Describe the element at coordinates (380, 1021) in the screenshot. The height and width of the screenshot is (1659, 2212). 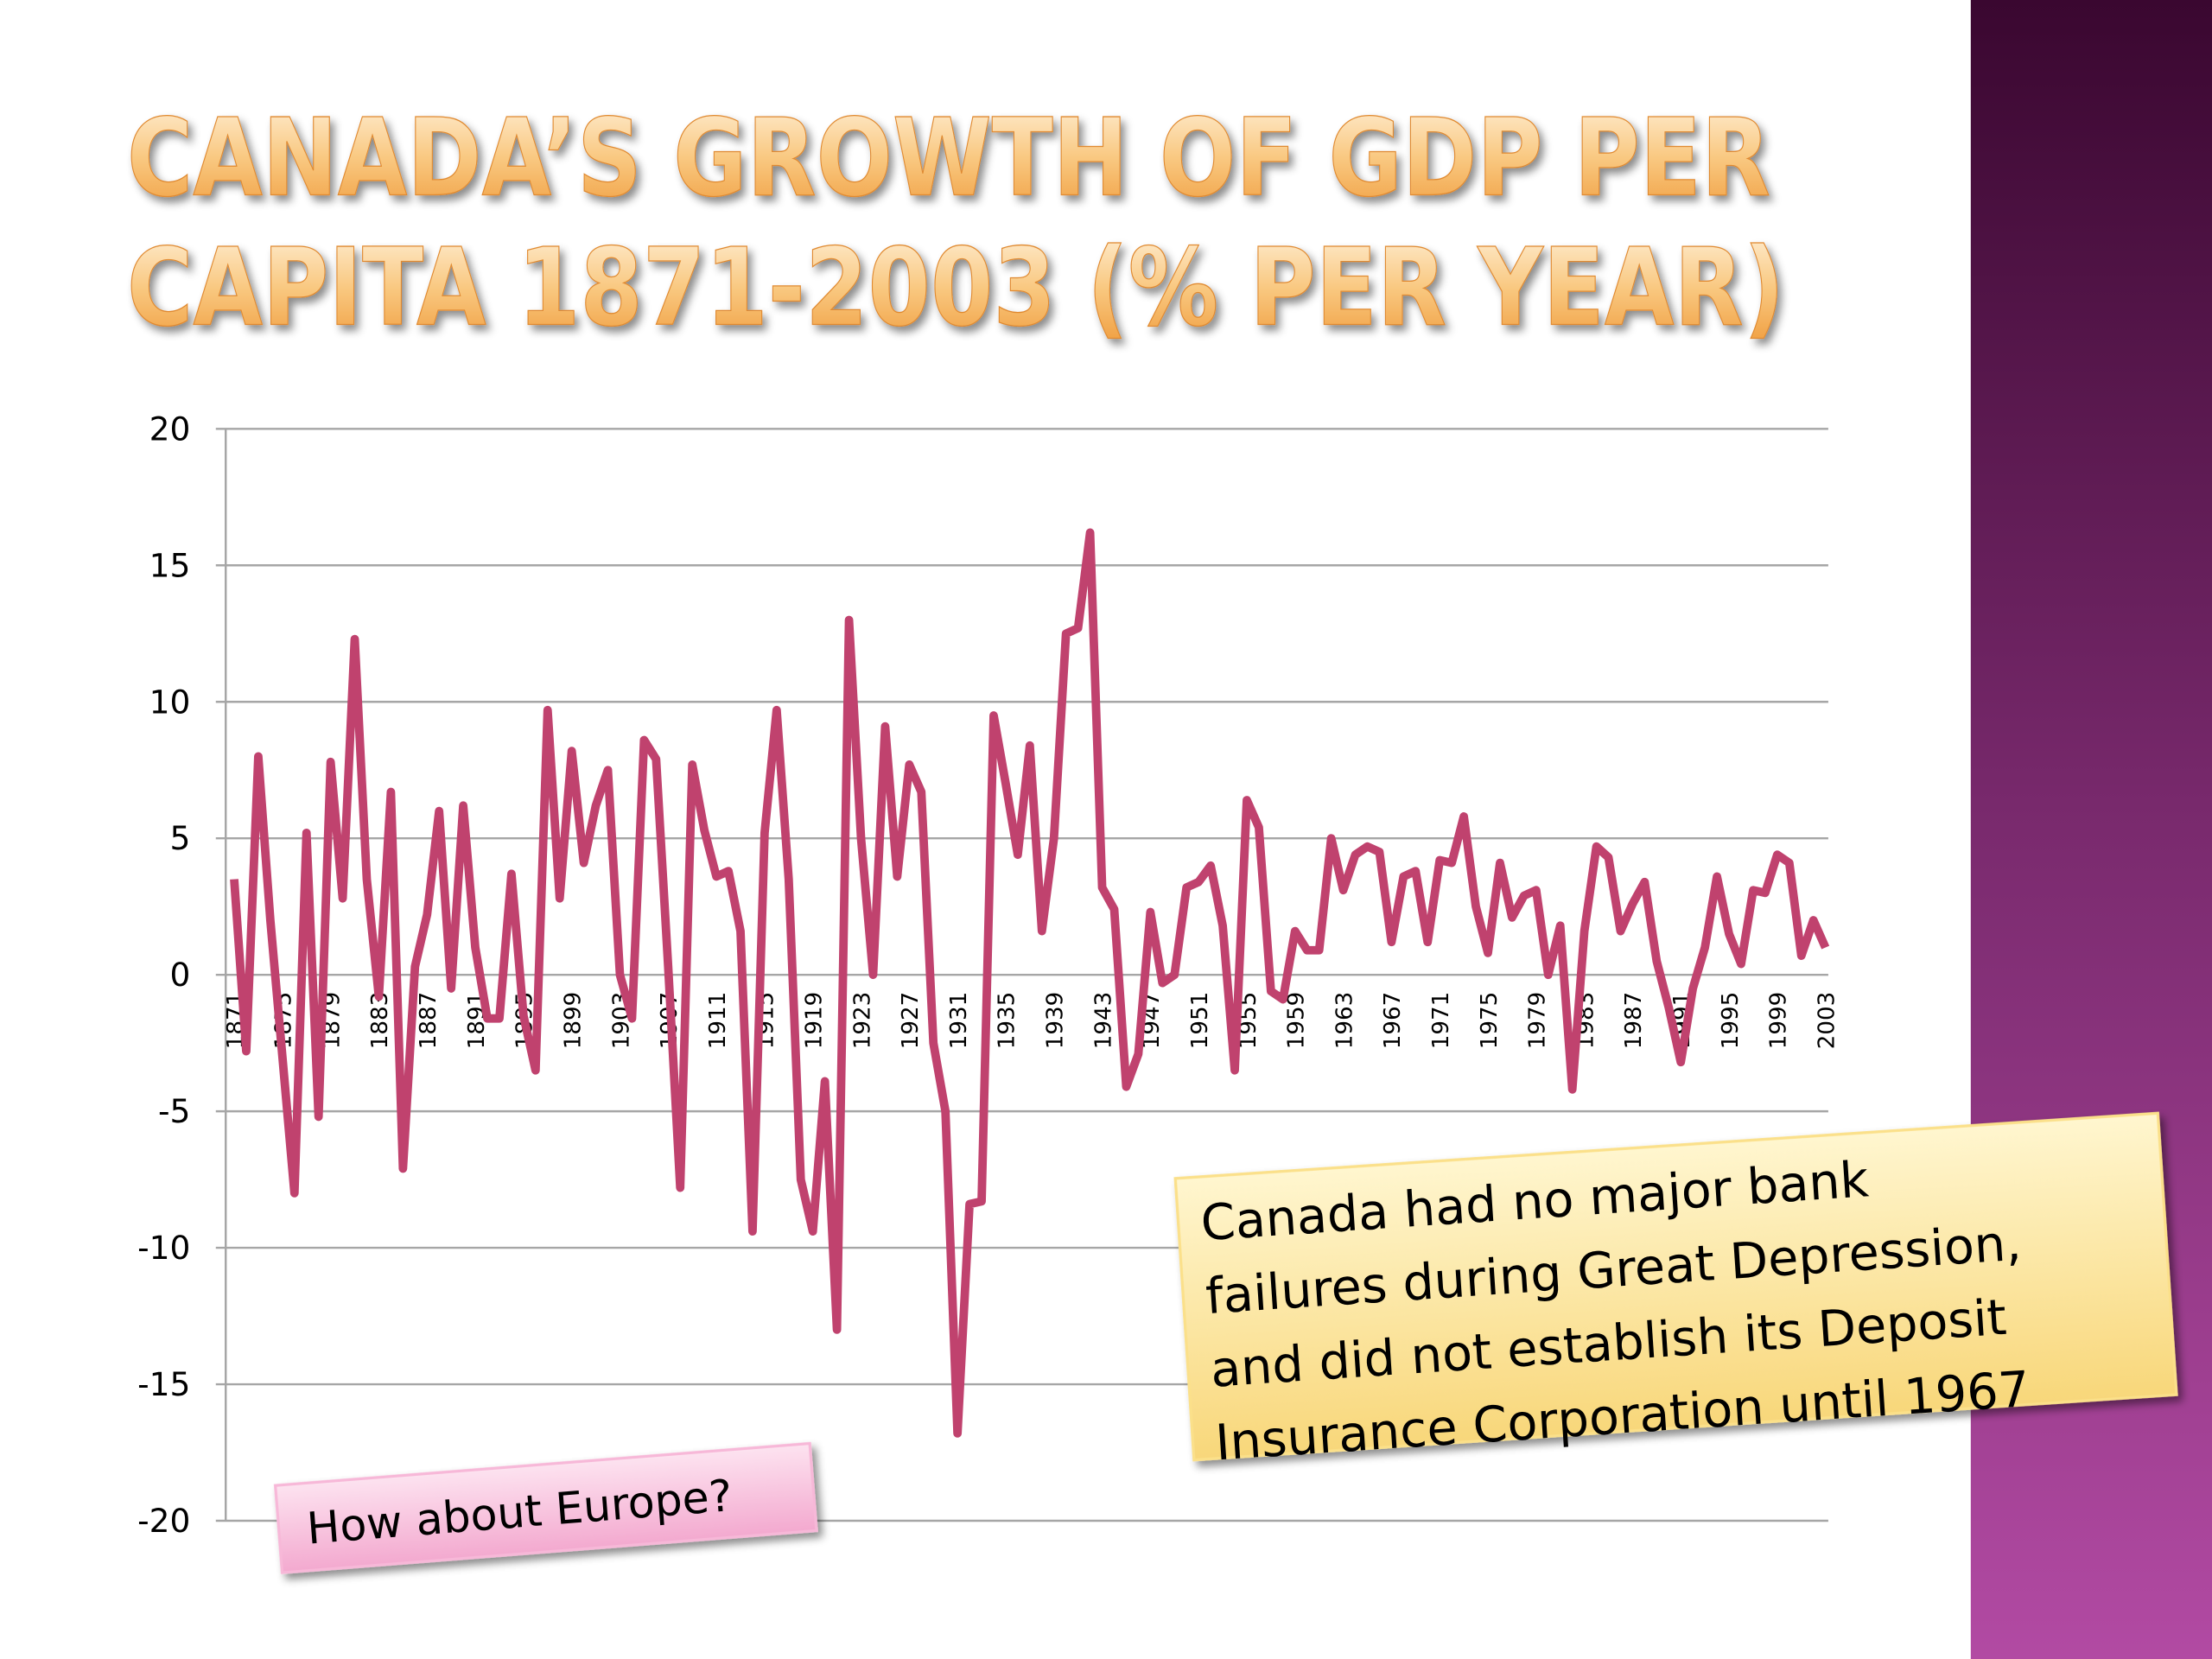
I see `x-tick-label: 1883` at that location.